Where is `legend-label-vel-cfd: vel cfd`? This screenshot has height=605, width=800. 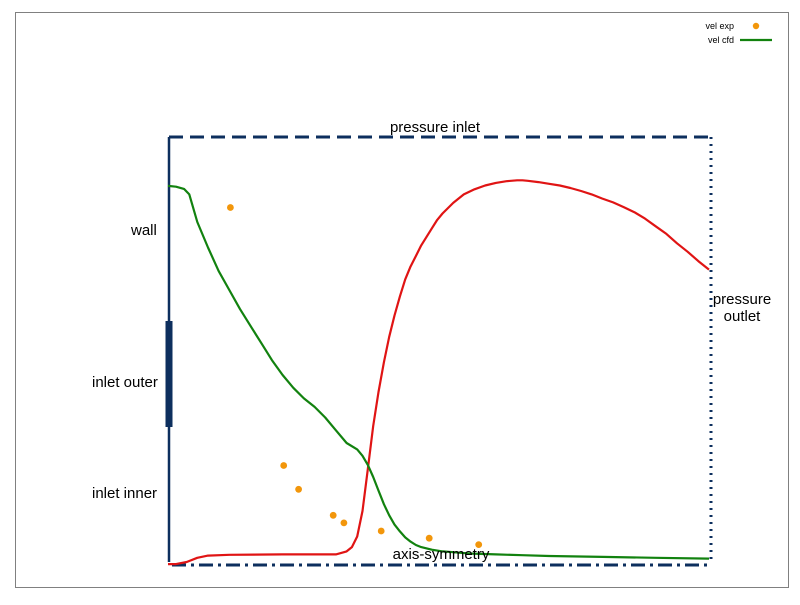
legend-label-vel-cfd: vel cfd is located at coordinates (721, 40).